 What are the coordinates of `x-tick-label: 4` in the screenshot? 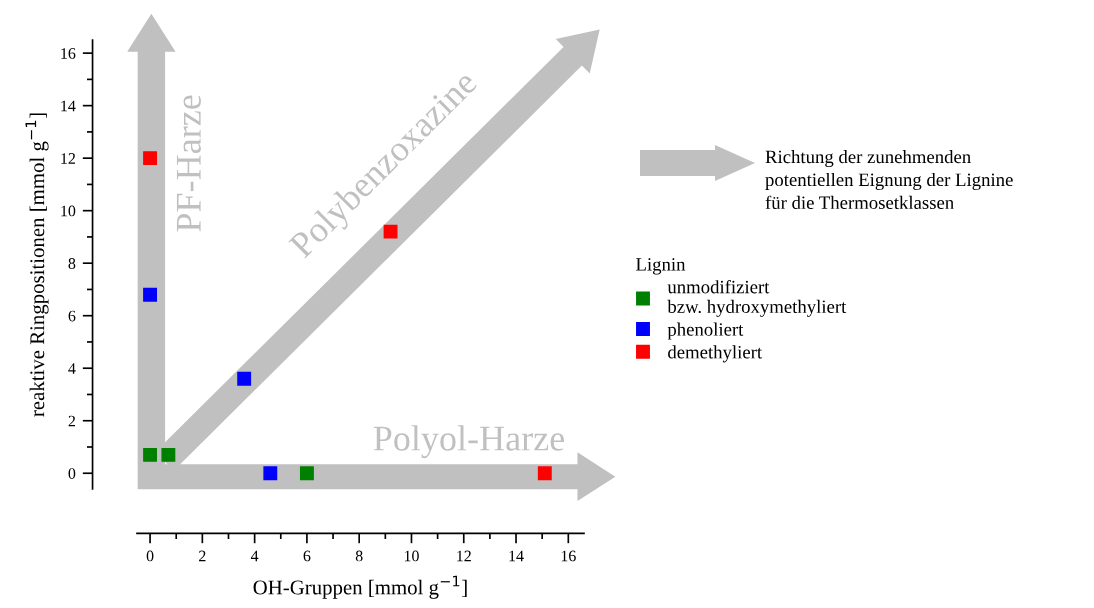 It's located at (254, 556).